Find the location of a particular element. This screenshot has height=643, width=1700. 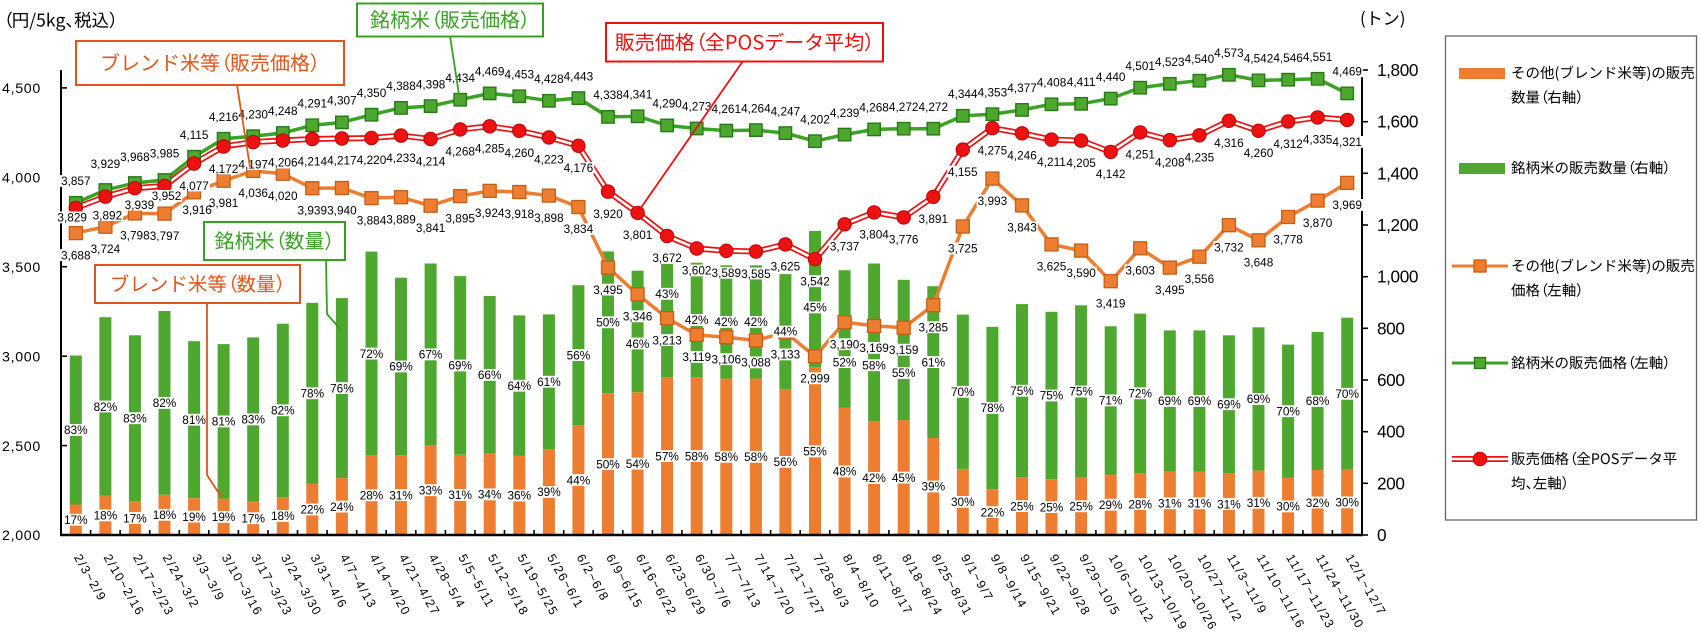

svg-text: 55% is located at coordinates (815, 452).